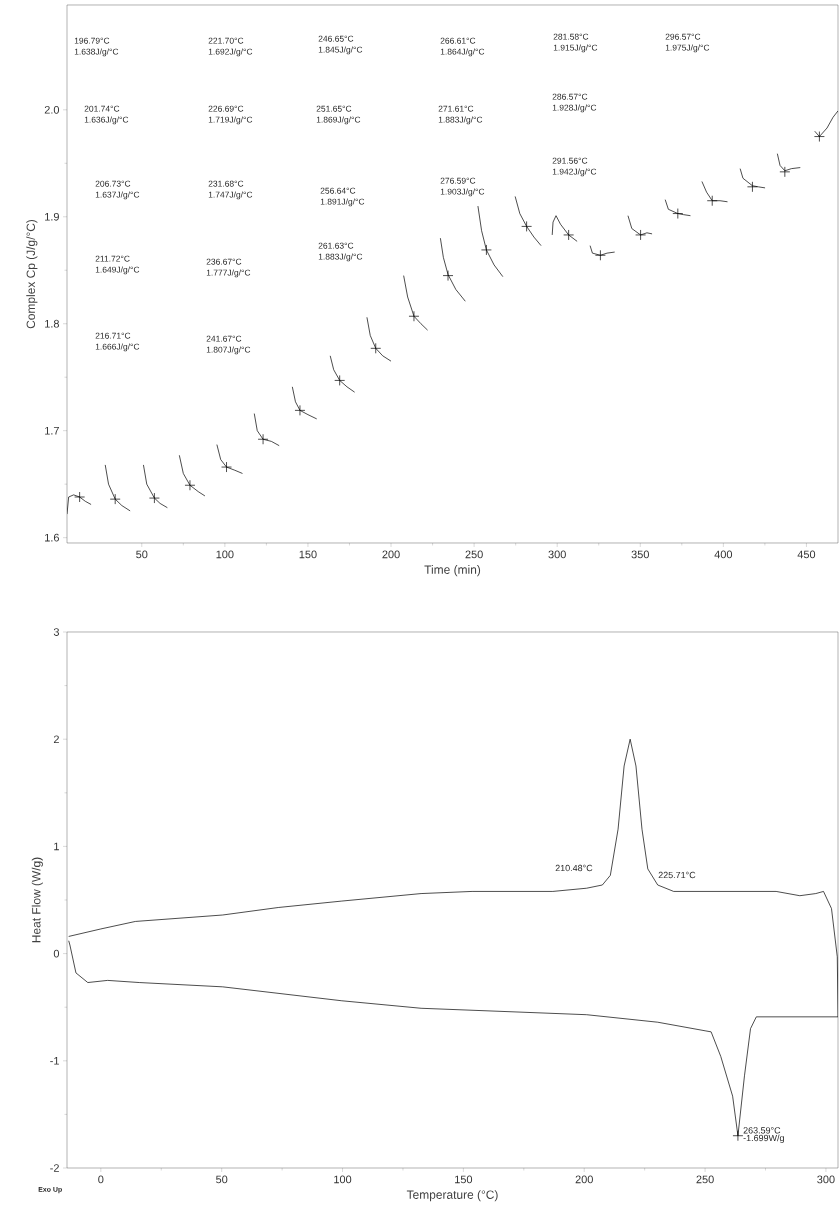  Describe the element at coordinates (338, 120) in the screenshot. I see `annotation: 1.869J/g/°C` at that location.